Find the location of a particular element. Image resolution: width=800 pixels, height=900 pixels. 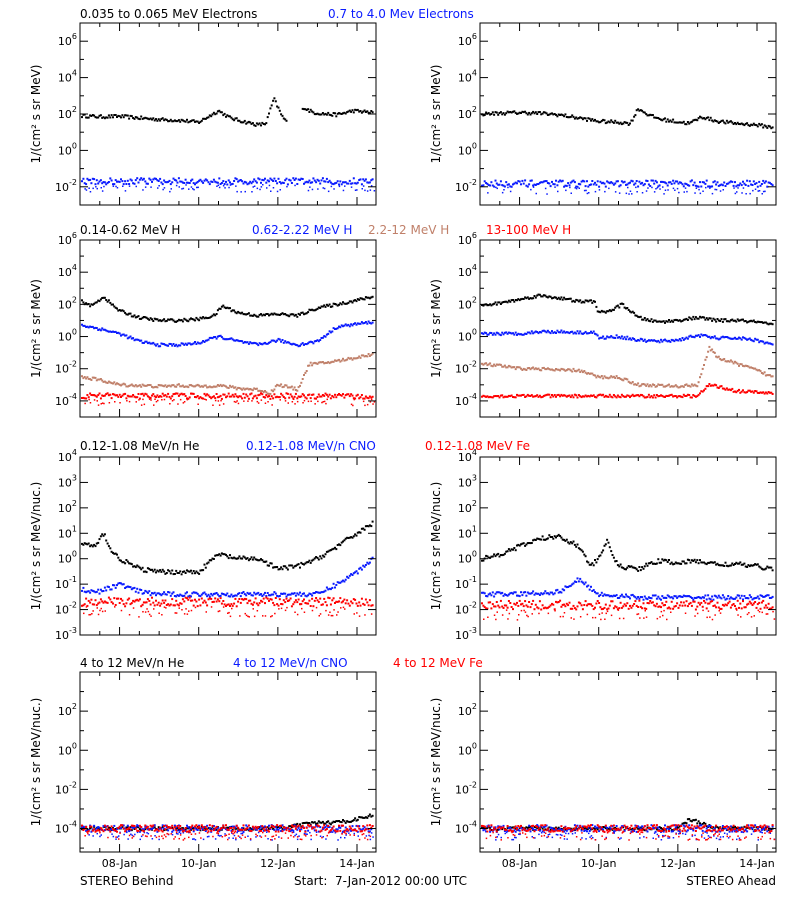

y-tick-label: 10-1 is located at coordinates (466, 583).